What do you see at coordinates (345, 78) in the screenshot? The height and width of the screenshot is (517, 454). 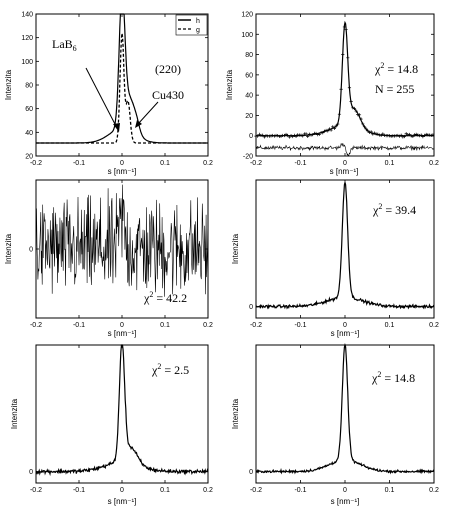 I see `series-line-fit` at bounding box center [345, 78].